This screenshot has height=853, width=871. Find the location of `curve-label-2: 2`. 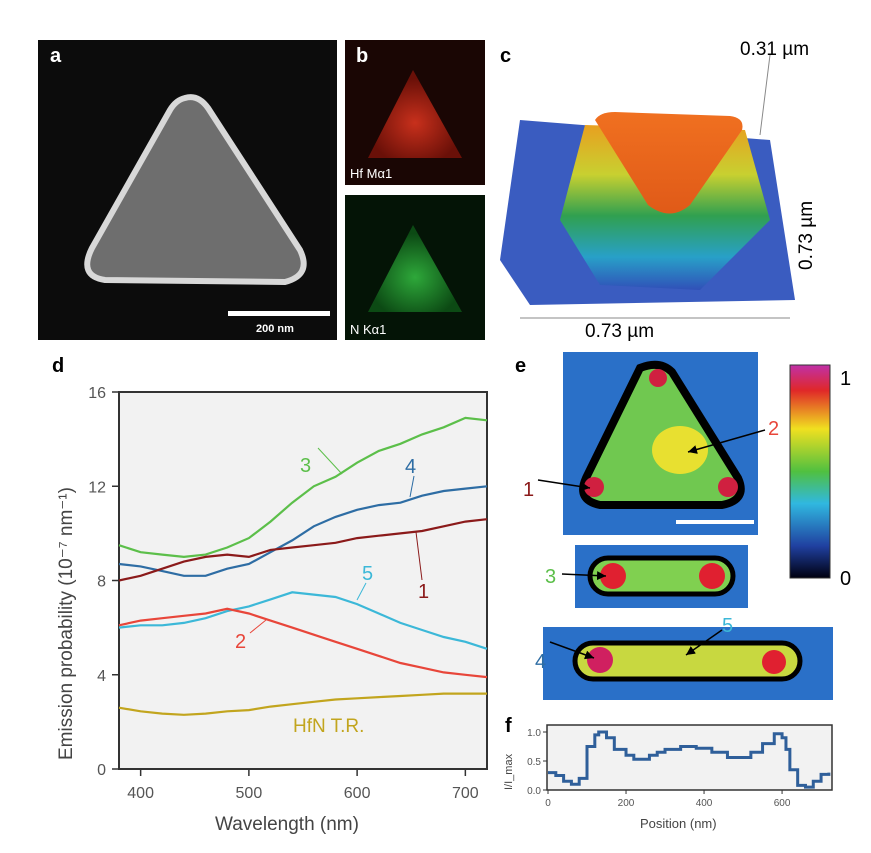

curve-label-2: 2 is located at coordinates (240, 642).